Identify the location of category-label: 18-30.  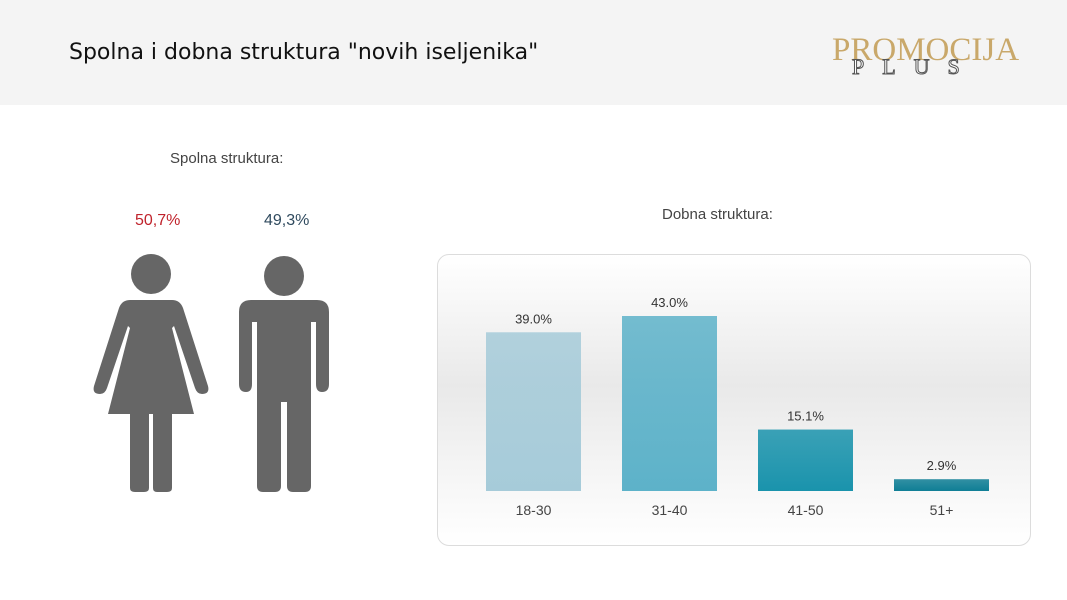
(534, 510).